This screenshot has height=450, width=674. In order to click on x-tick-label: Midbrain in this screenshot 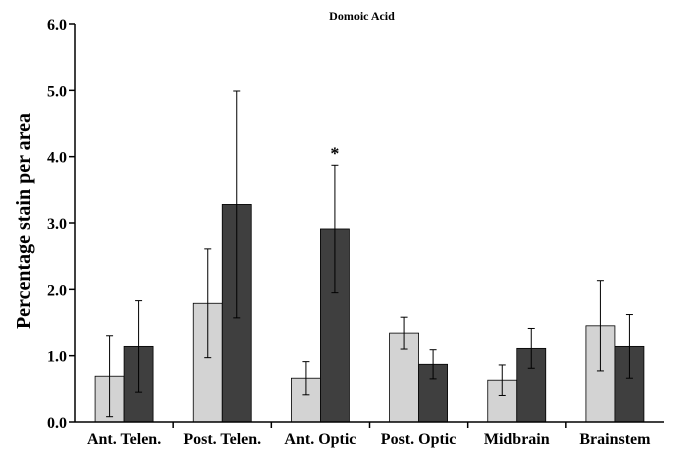, I will do `click(517, 439)`.